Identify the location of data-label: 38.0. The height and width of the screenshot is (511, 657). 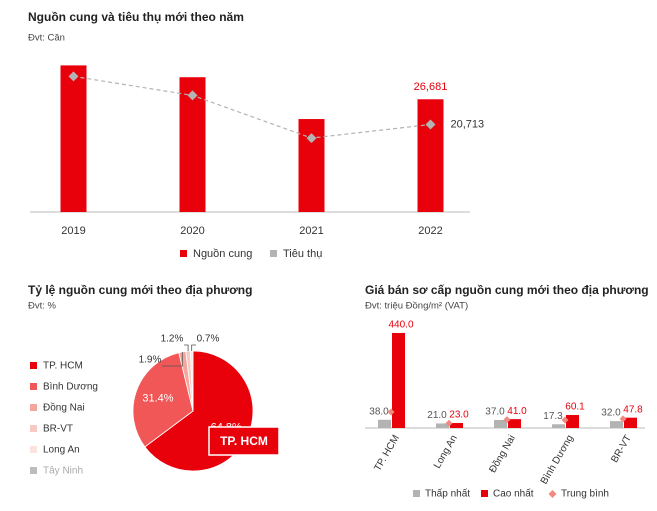
(379, 411).